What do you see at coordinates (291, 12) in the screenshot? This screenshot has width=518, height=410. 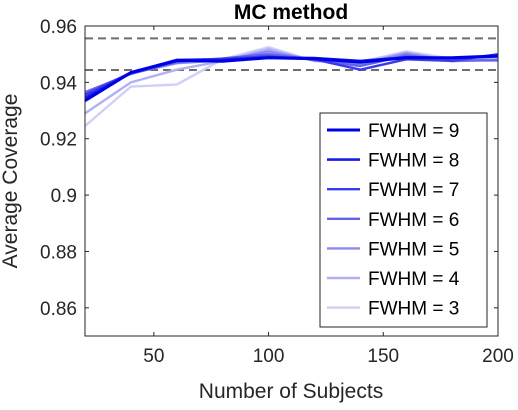 I see `chart-title: MC method` at bounding box center [291, 12].